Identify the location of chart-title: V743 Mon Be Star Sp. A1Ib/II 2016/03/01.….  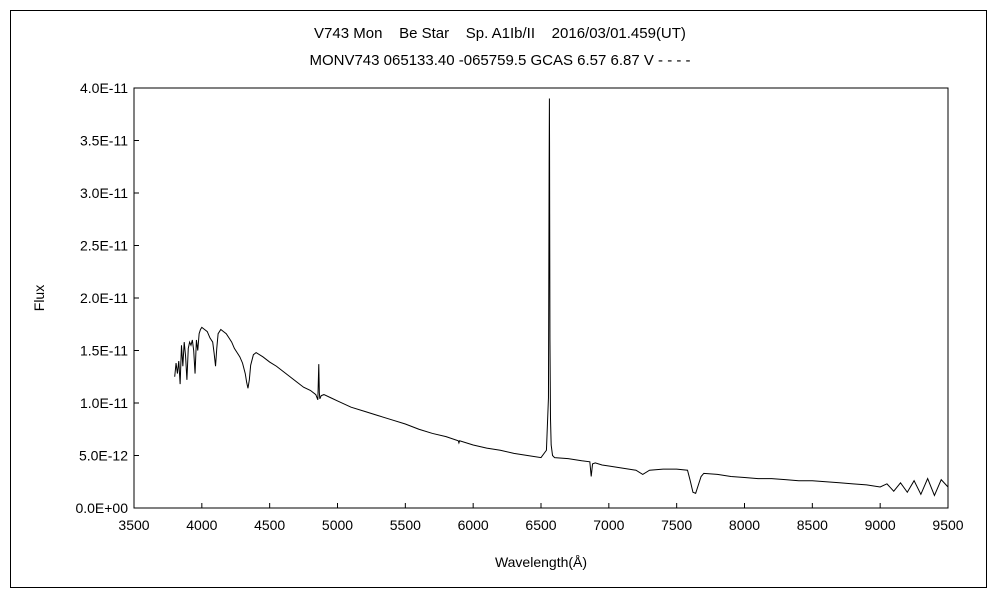
(500, 33).